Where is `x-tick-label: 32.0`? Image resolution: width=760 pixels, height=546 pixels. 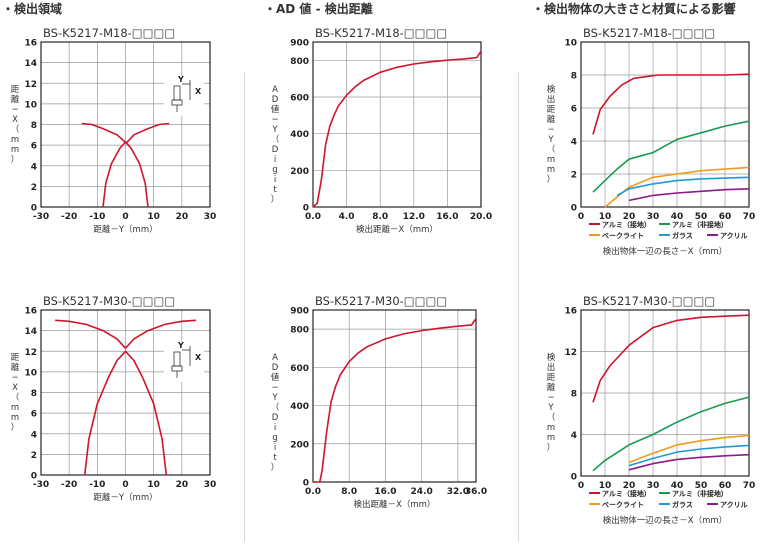
x-tick-label: 32.0 is located at coordinates (458, 492).